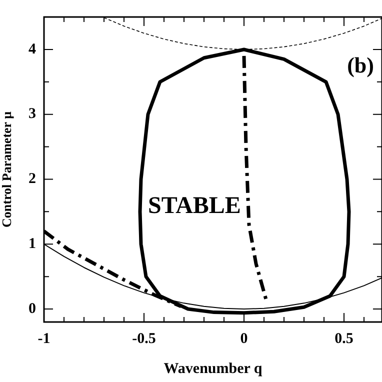 The width and height of the screenshot is (382, 382). Describe the element at coordinates (194, 206) in the screenshot. I see `annotation: STABLE` at that location.